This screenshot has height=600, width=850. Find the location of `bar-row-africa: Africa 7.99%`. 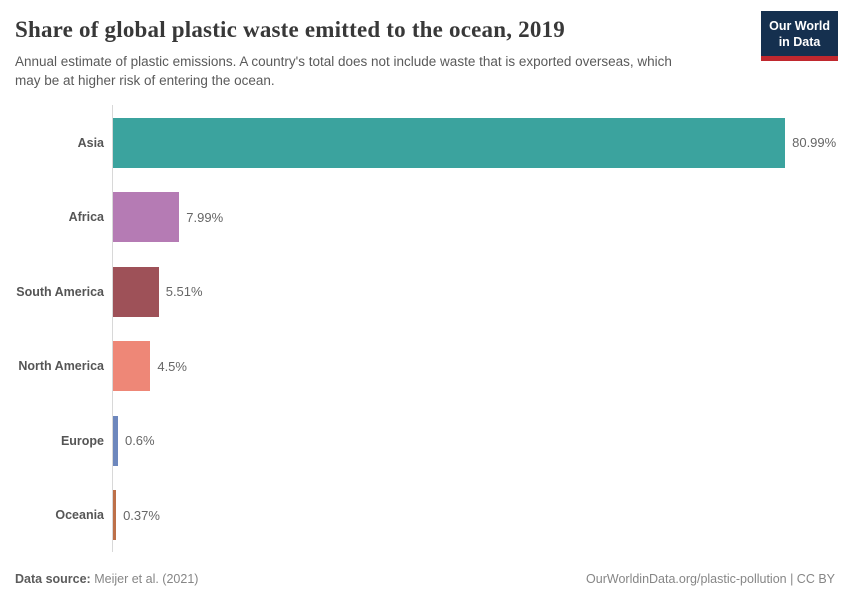

bar-row-africa: Africa 7.99% is located at coordinates (425, 217).